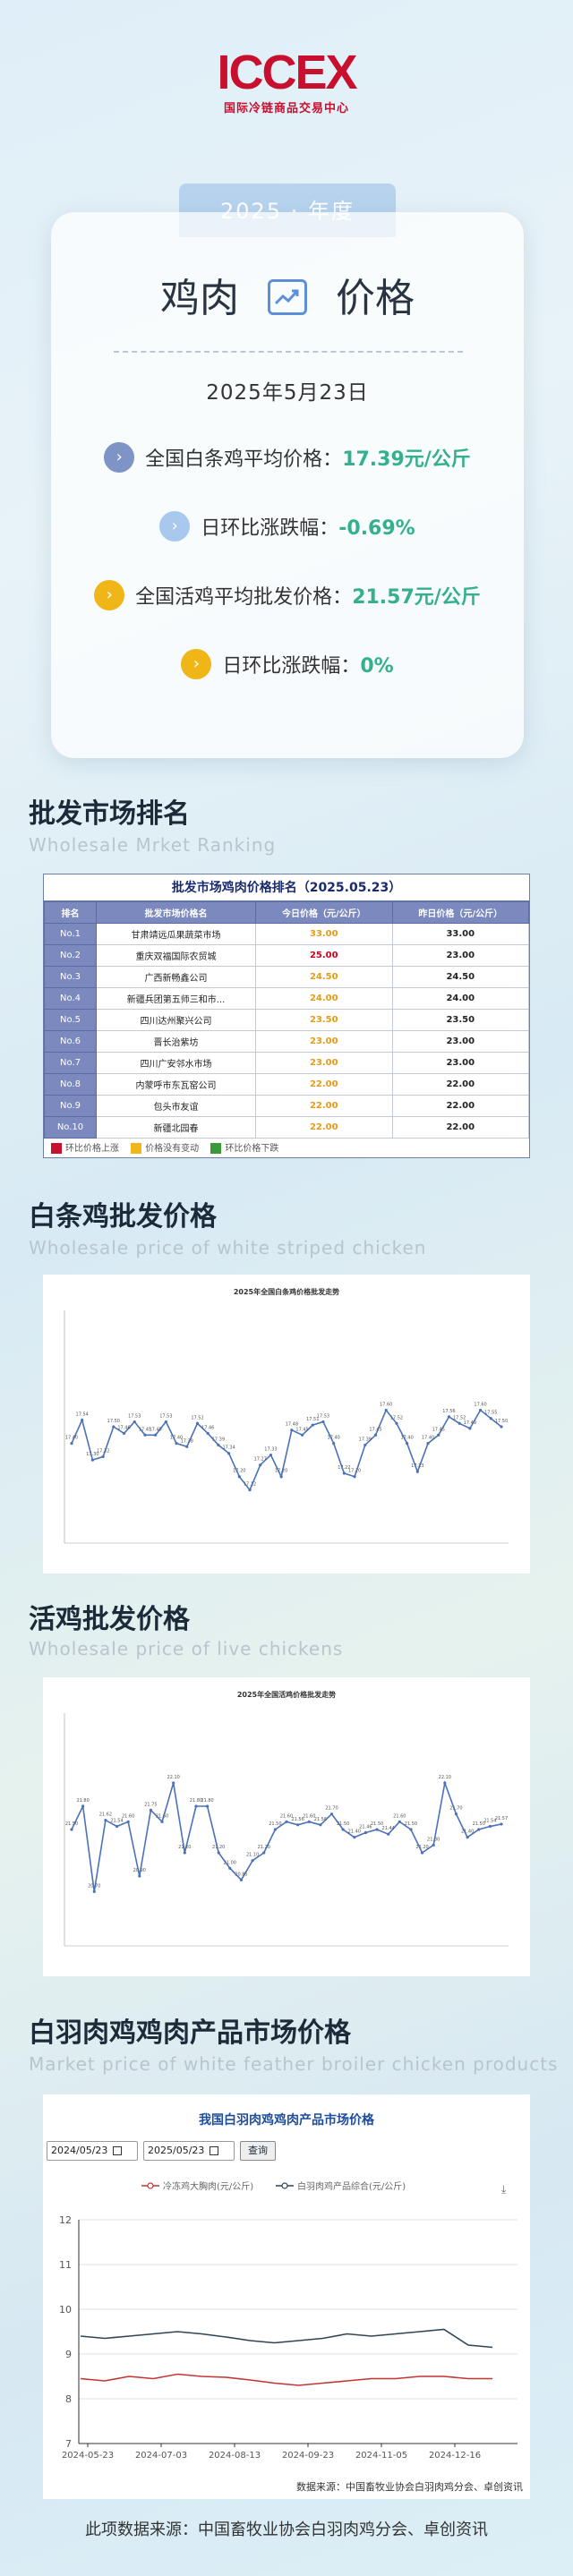 This screenshot has height=2576, width=573. I want to click on broiler-title: 我国白羽肉鸡鸡肉产品市场价格, so click(286, 2120).